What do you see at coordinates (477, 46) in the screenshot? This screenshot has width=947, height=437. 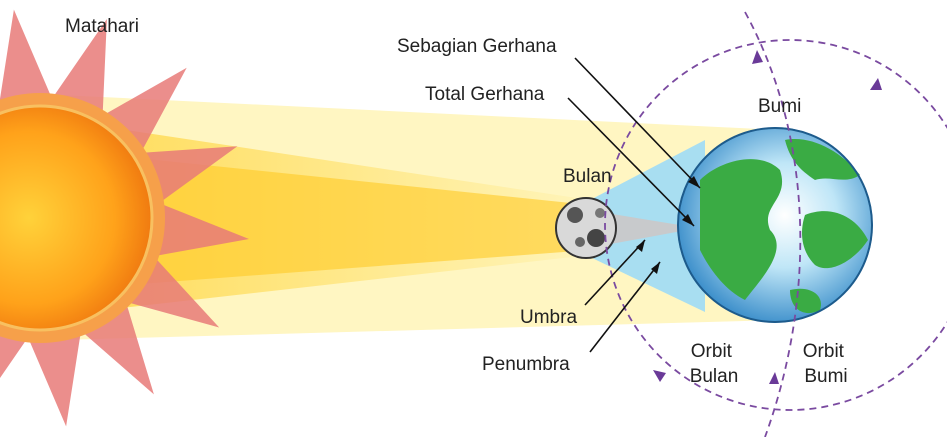 I see `label-partial: Sebagian Gerhana` at bounding box center [477, 46].